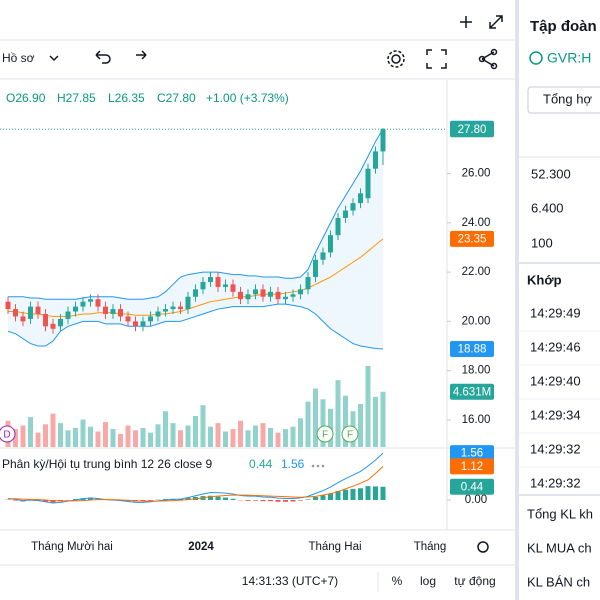  What do you see at coordinates (569, 58) in the screenshot?
I see `side-symbol: GVR:H` at bounding box center [569, 58].